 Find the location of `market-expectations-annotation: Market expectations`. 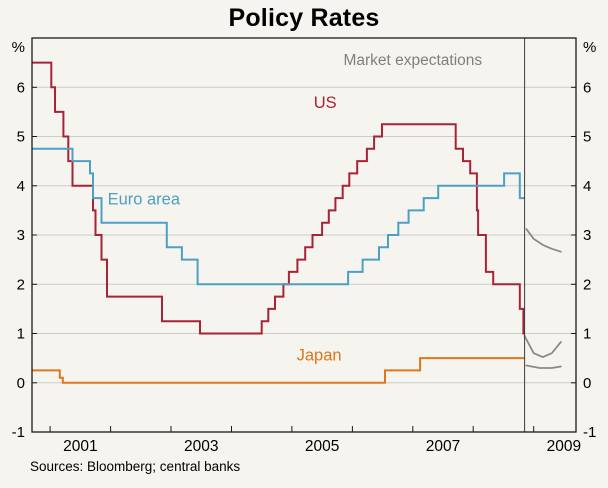

market-expectations-annotation: Market expectations is located at coordinates (412, 60).